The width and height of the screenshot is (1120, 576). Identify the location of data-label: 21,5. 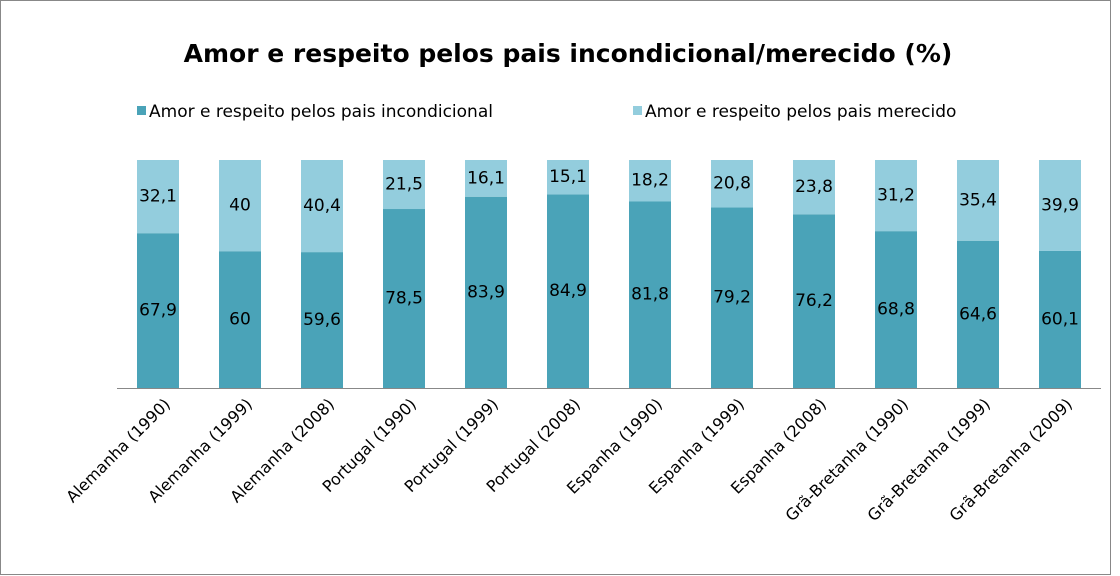
(404, 185).